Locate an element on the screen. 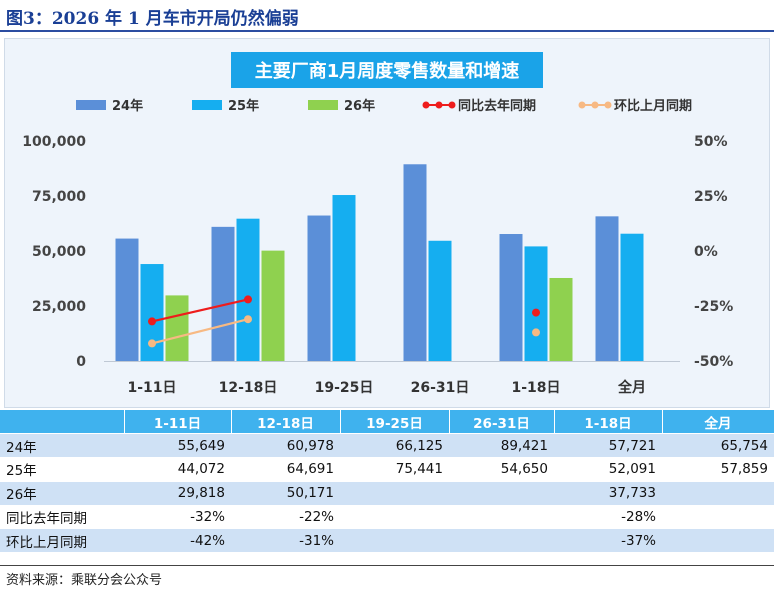  table-cell: 52,091 is located at coordinates (608, 469).